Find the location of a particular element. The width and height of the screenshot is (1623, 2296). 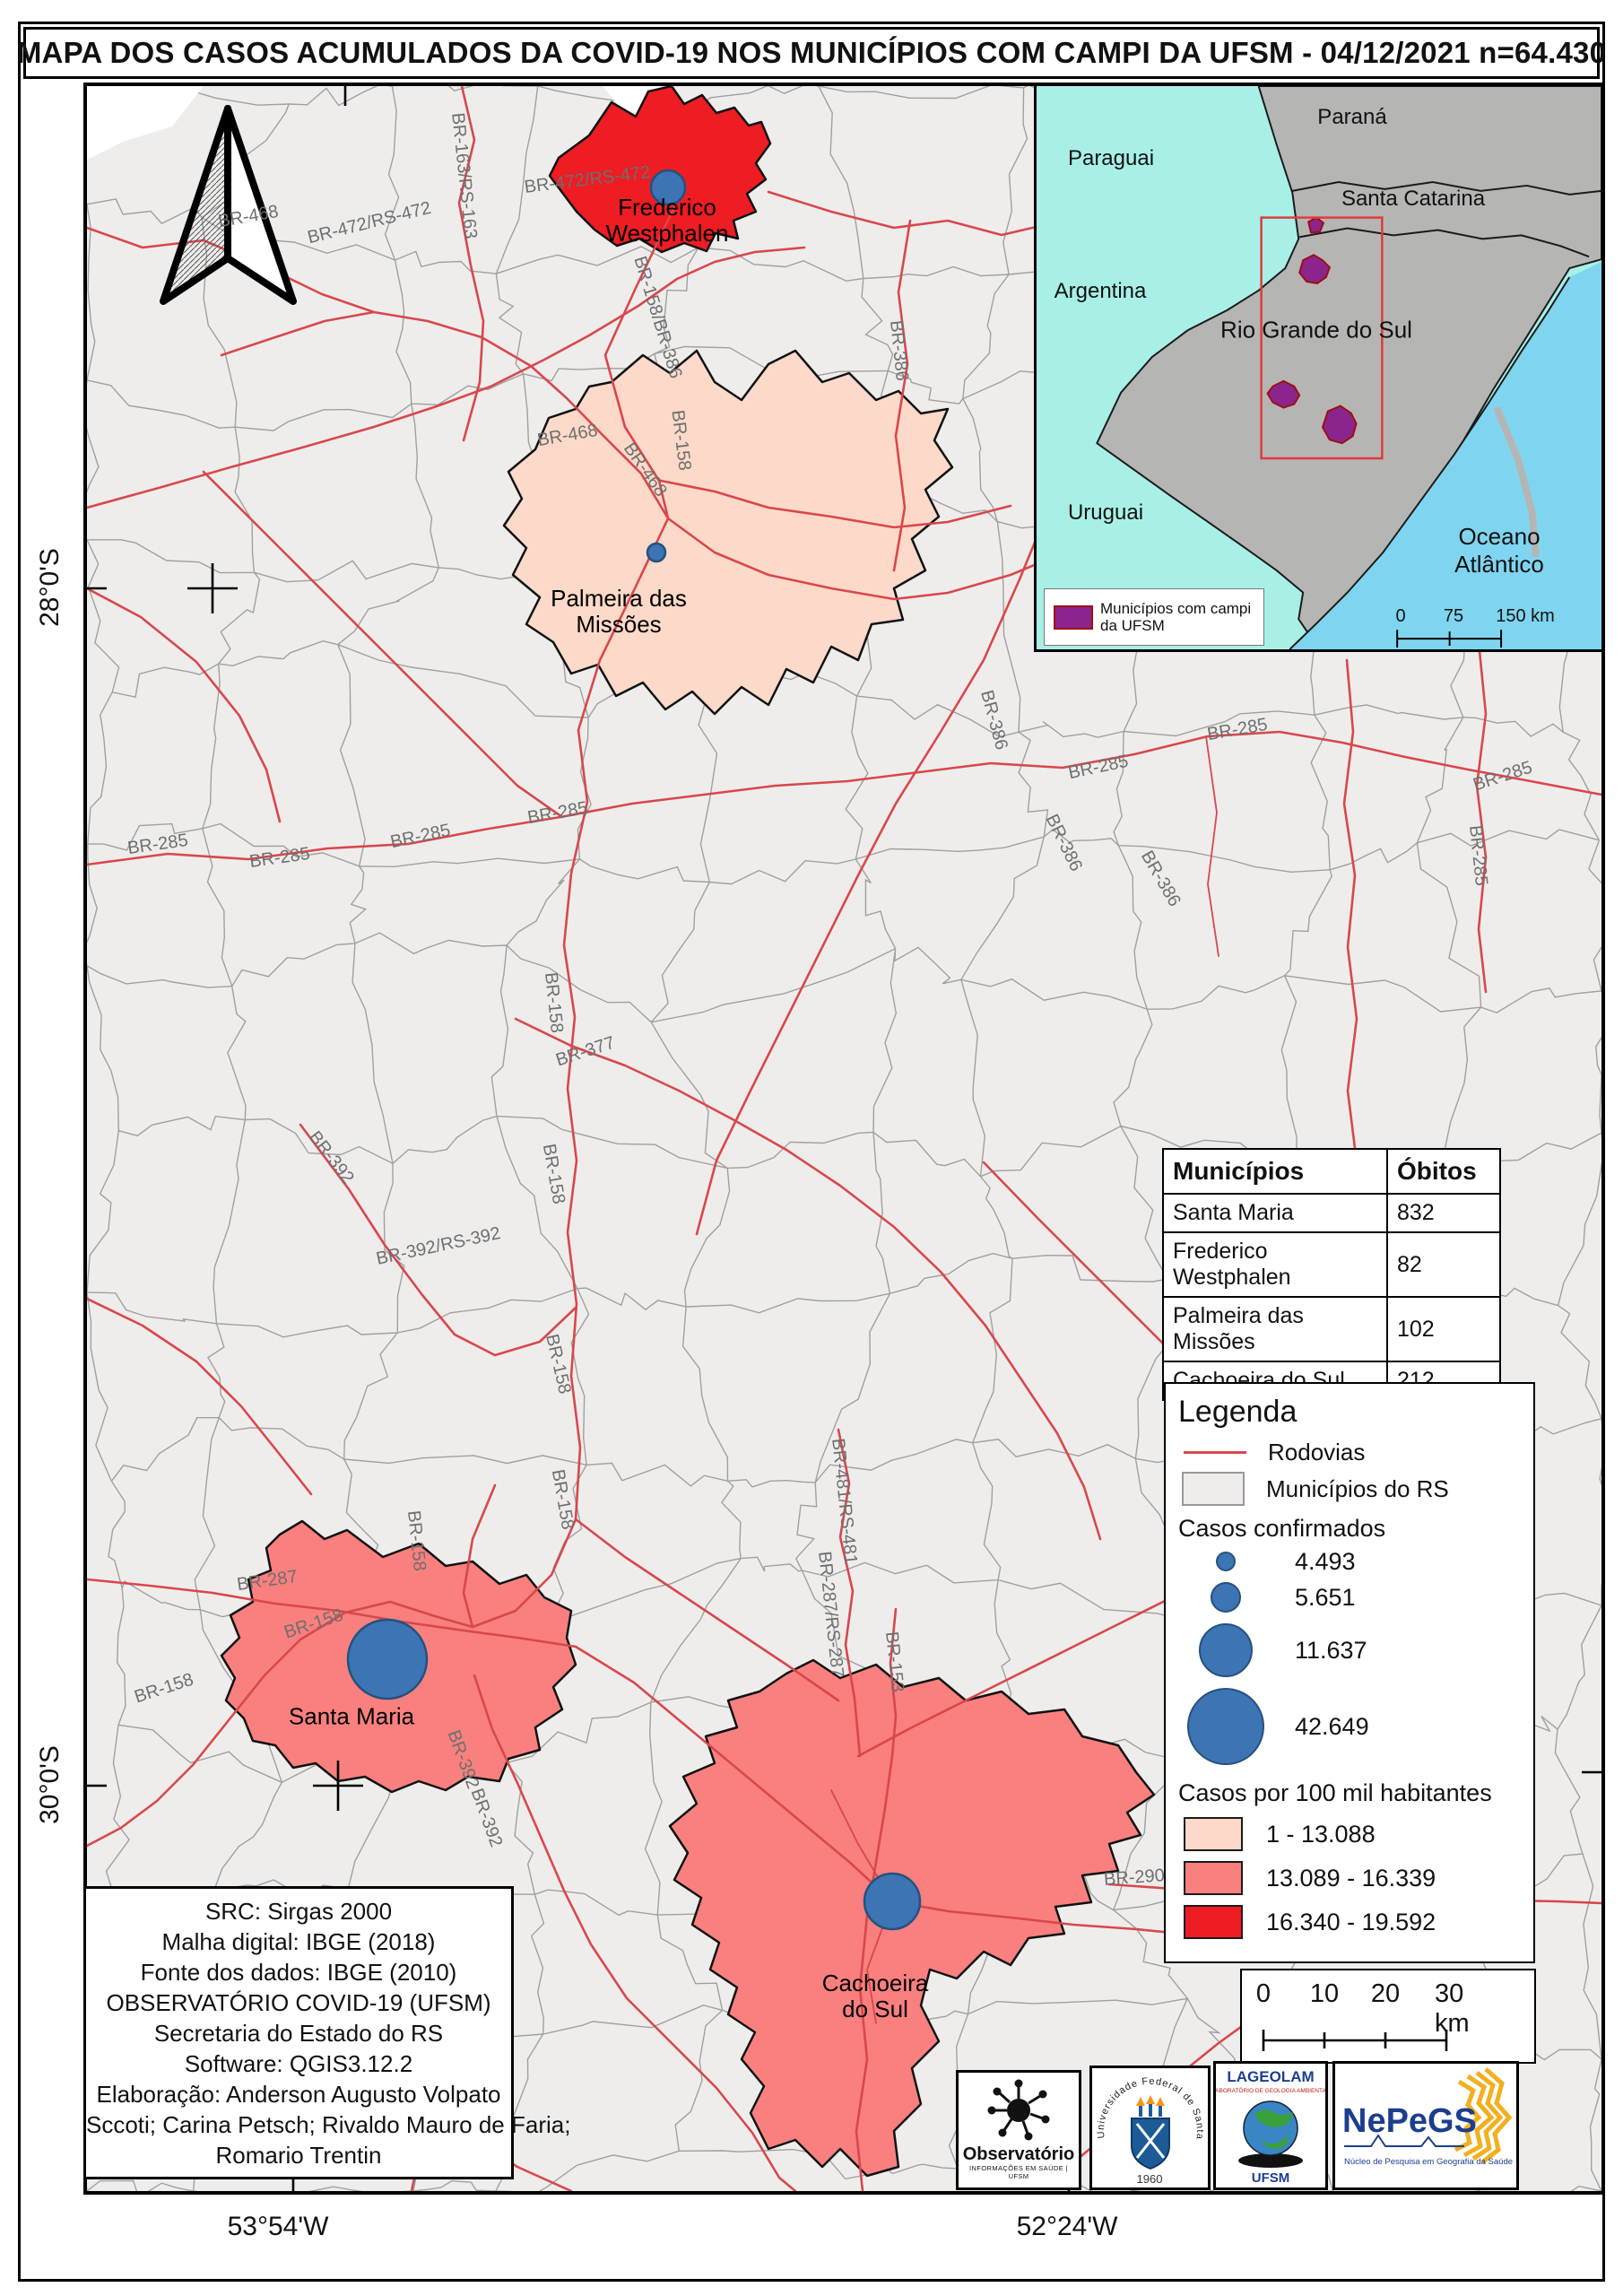

logo-observatorio: Observatório INFORMAÇÕES EM SAÚDE | UFSM is located at coordinates (1018, 2130).